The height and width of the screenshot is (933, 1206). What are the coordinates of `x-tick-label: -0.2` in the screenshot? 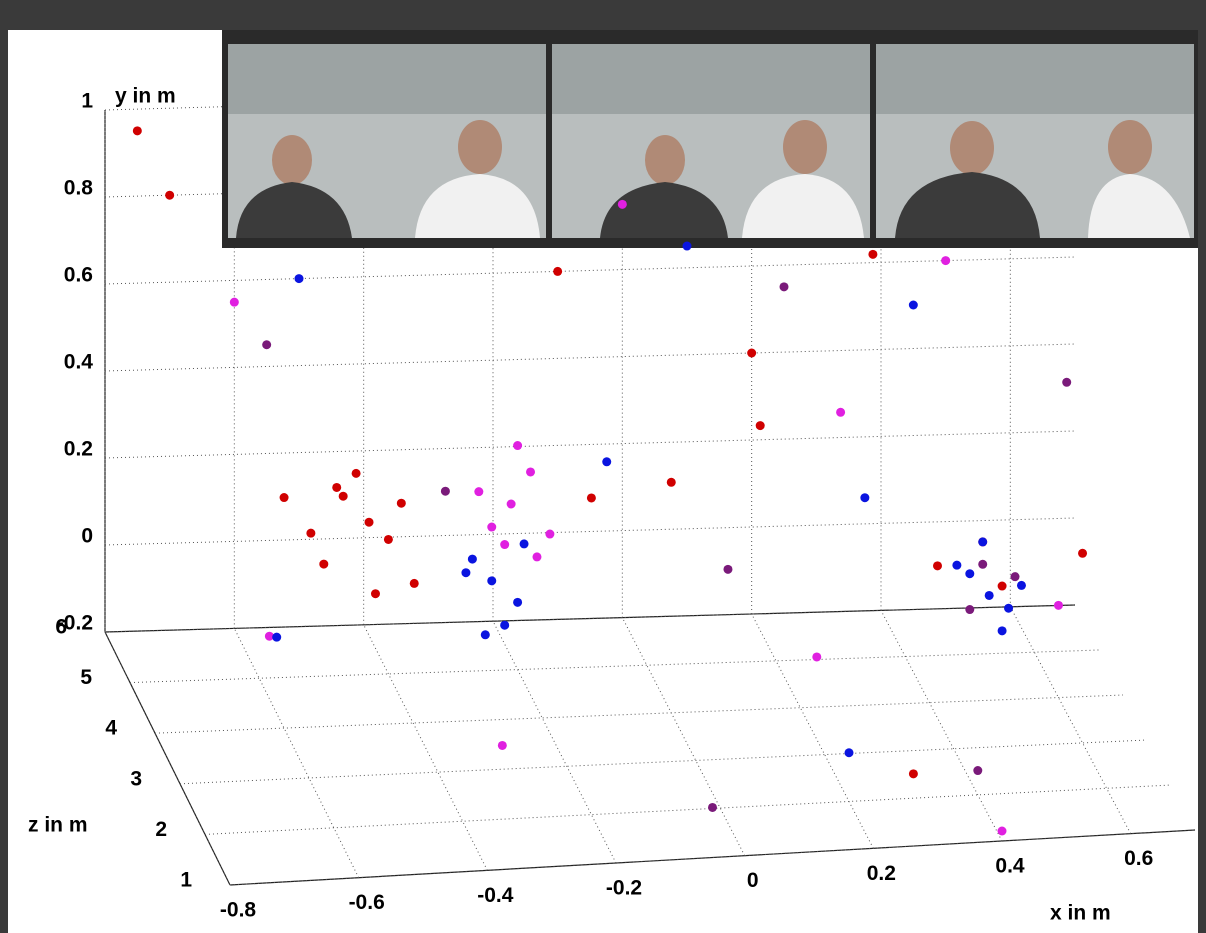 It's located at (624, 888).